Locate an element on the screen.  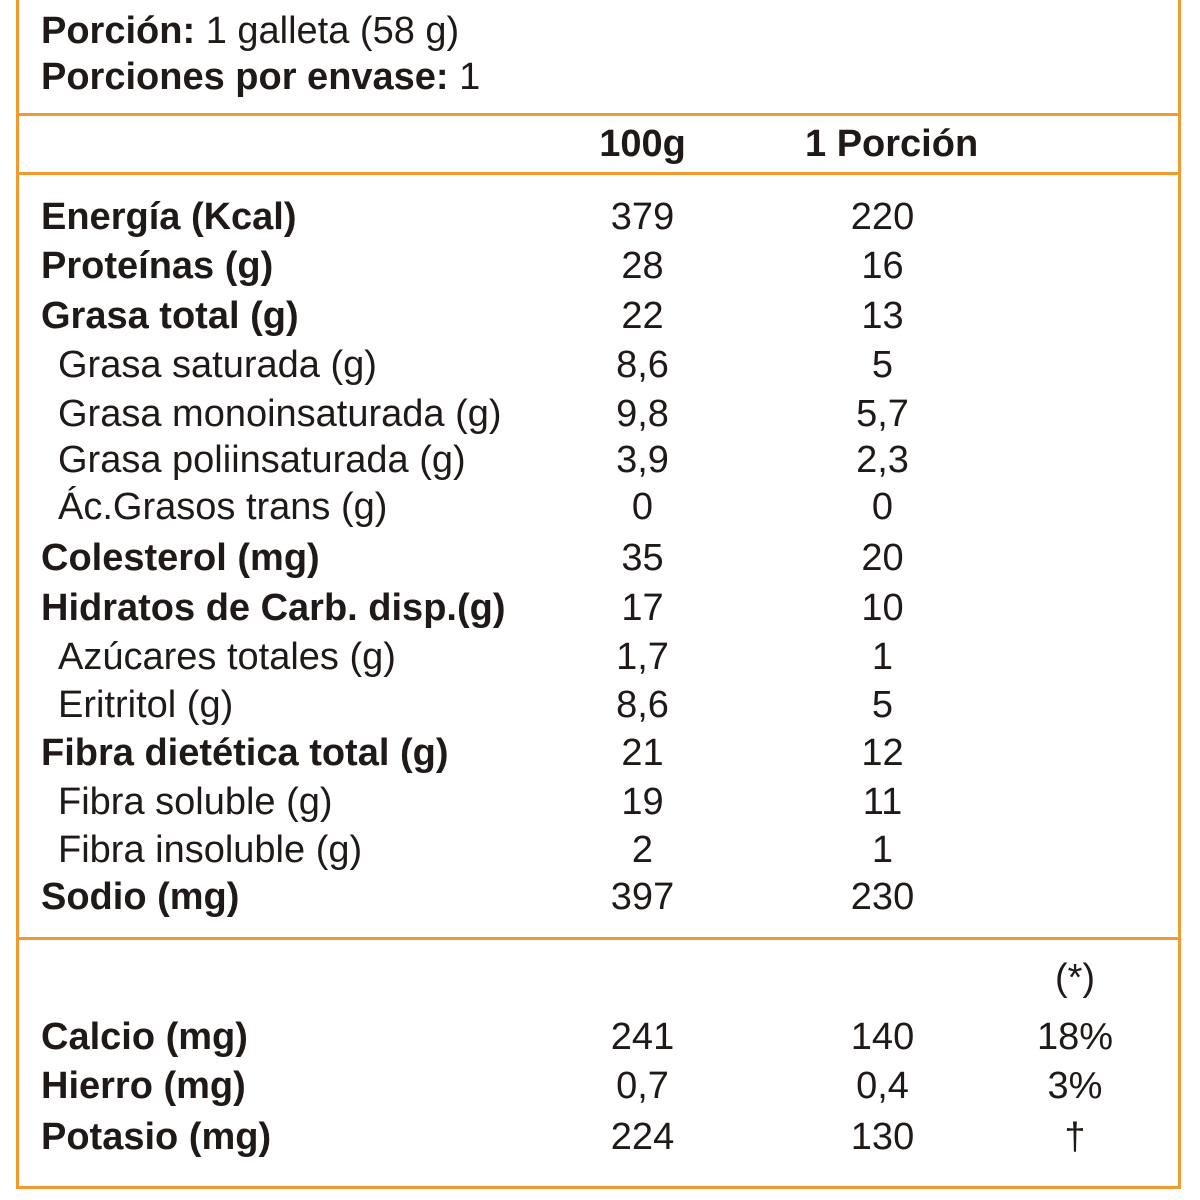
nutrient-value-100g: 1,7 is located at coordinates (642, 657).